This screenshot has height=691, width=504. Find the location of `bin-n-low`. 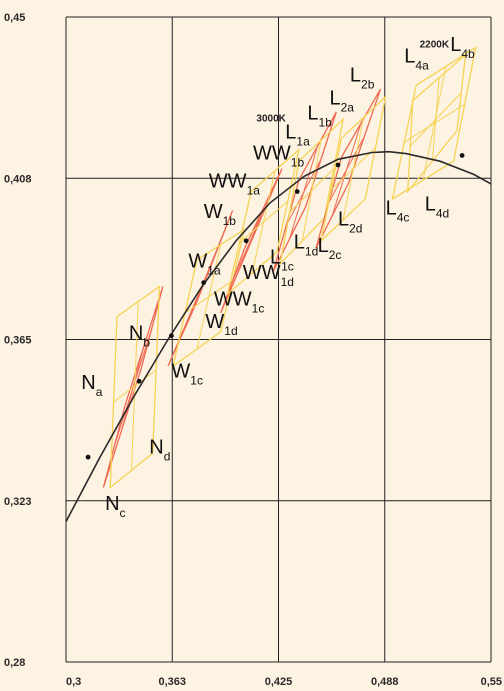

bin-n-low is located at coordinates (133, 387).